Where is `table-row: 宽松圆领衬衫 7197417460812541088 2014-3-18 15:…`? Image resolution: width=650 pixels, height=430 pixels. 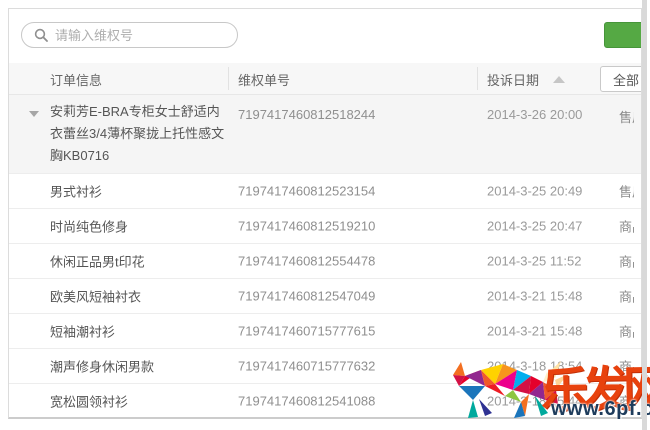 table-row: 宽松圆领衬衫 7197417460812541088 2014-3-18 15:… is located at coordinates (325, 400).